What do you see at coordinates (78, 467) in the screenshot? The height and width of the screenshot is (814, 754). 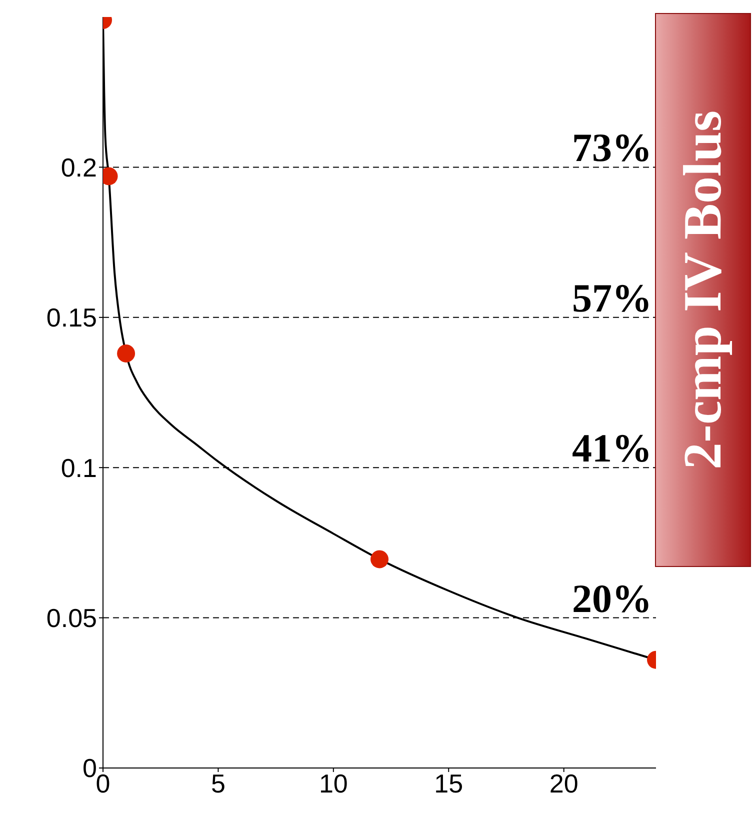 I see `y-tick-label: 0.1` at bounding box center [78, 467].